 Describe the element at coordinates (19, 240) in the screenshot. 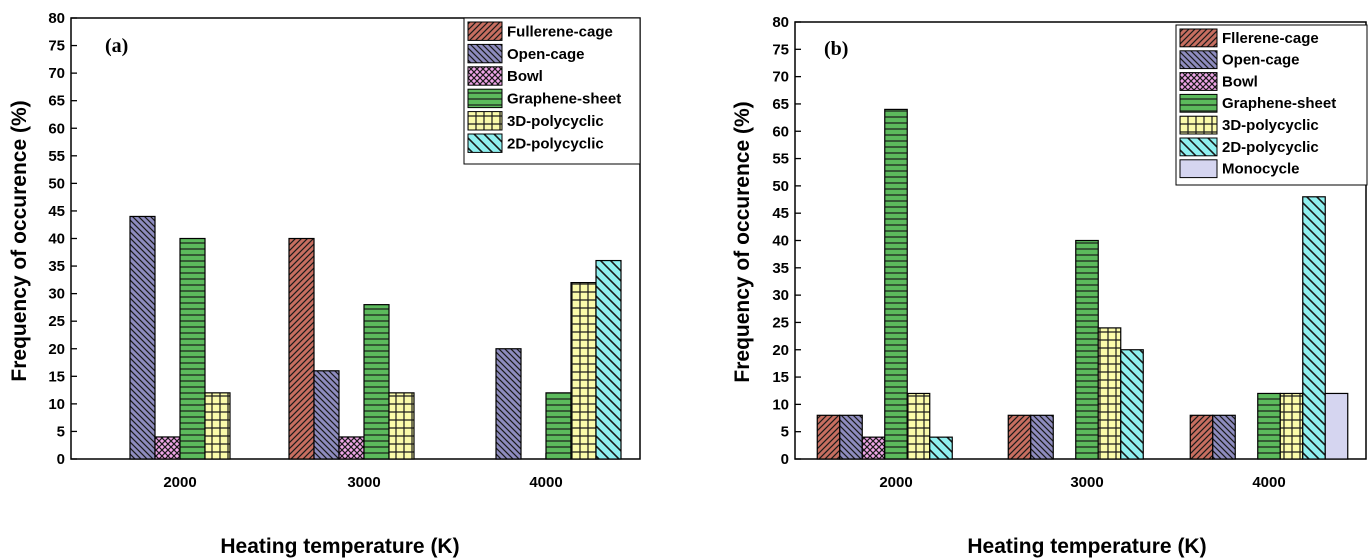

I see `y-axis-title-a: Frequency of occurence (%)` at that location.